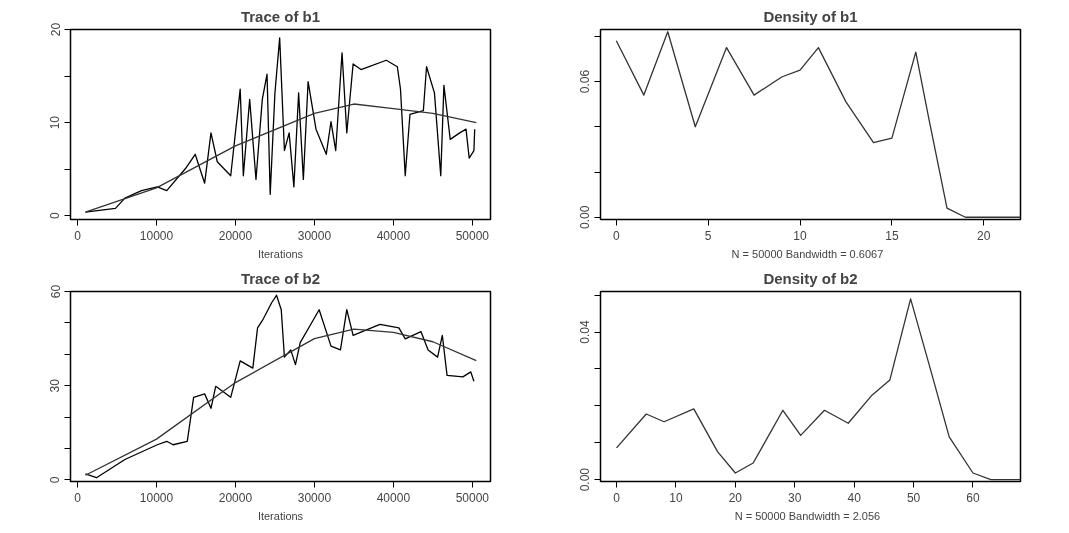  Describe the element at coordinates (810, 278) in the screenshot. I see `chart-title: Density of b2` at that location.